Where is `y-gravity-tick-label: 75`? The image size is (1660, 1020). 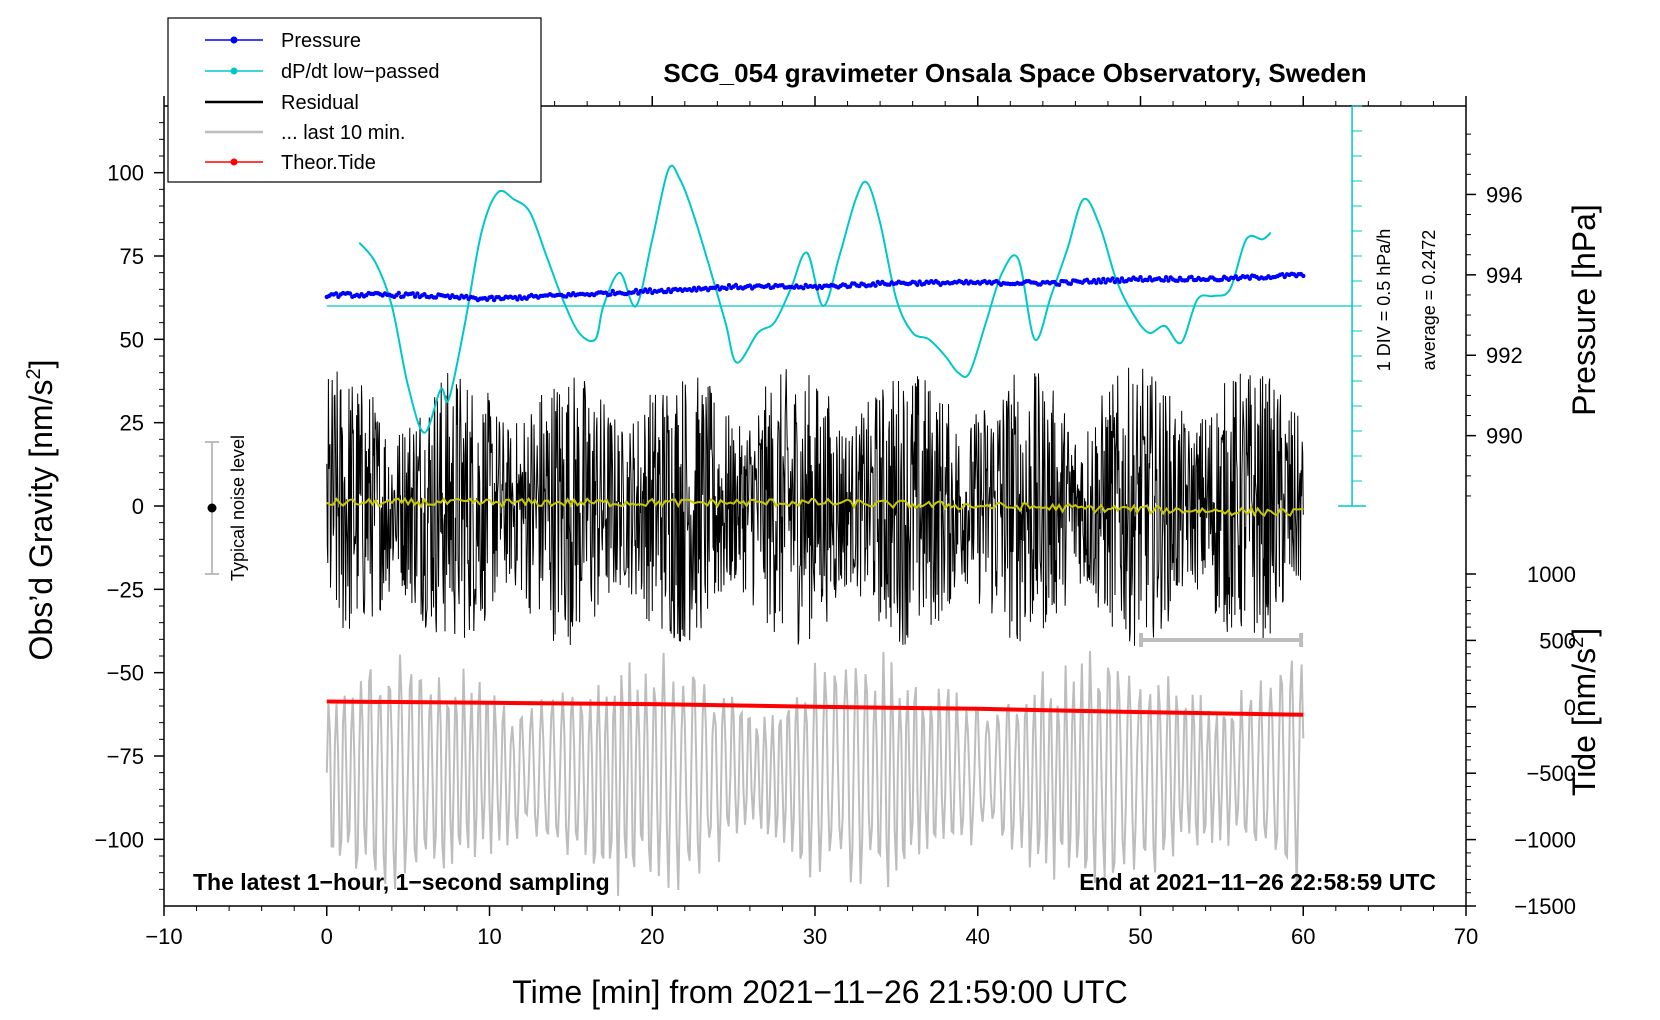 y-gravity-tick-label: 75 is located at coordinates (132, 256).